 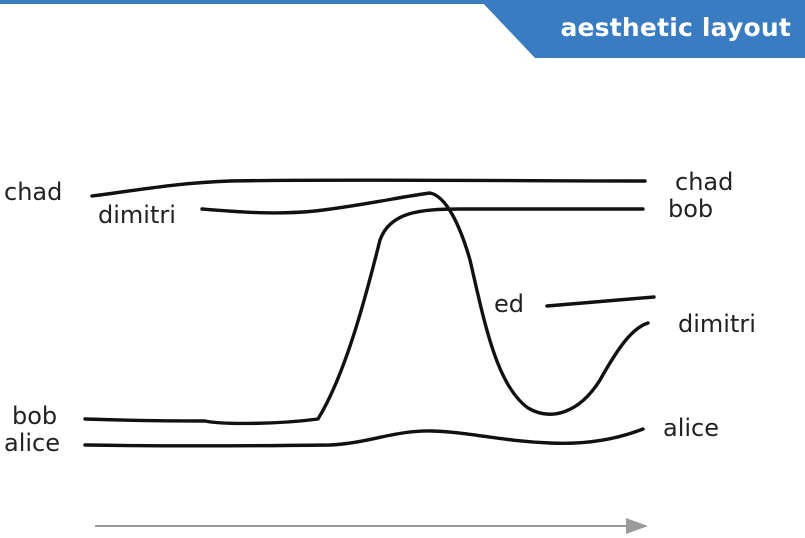 I want to click on mid-label-ed: ed, so click(x=509, y=304).